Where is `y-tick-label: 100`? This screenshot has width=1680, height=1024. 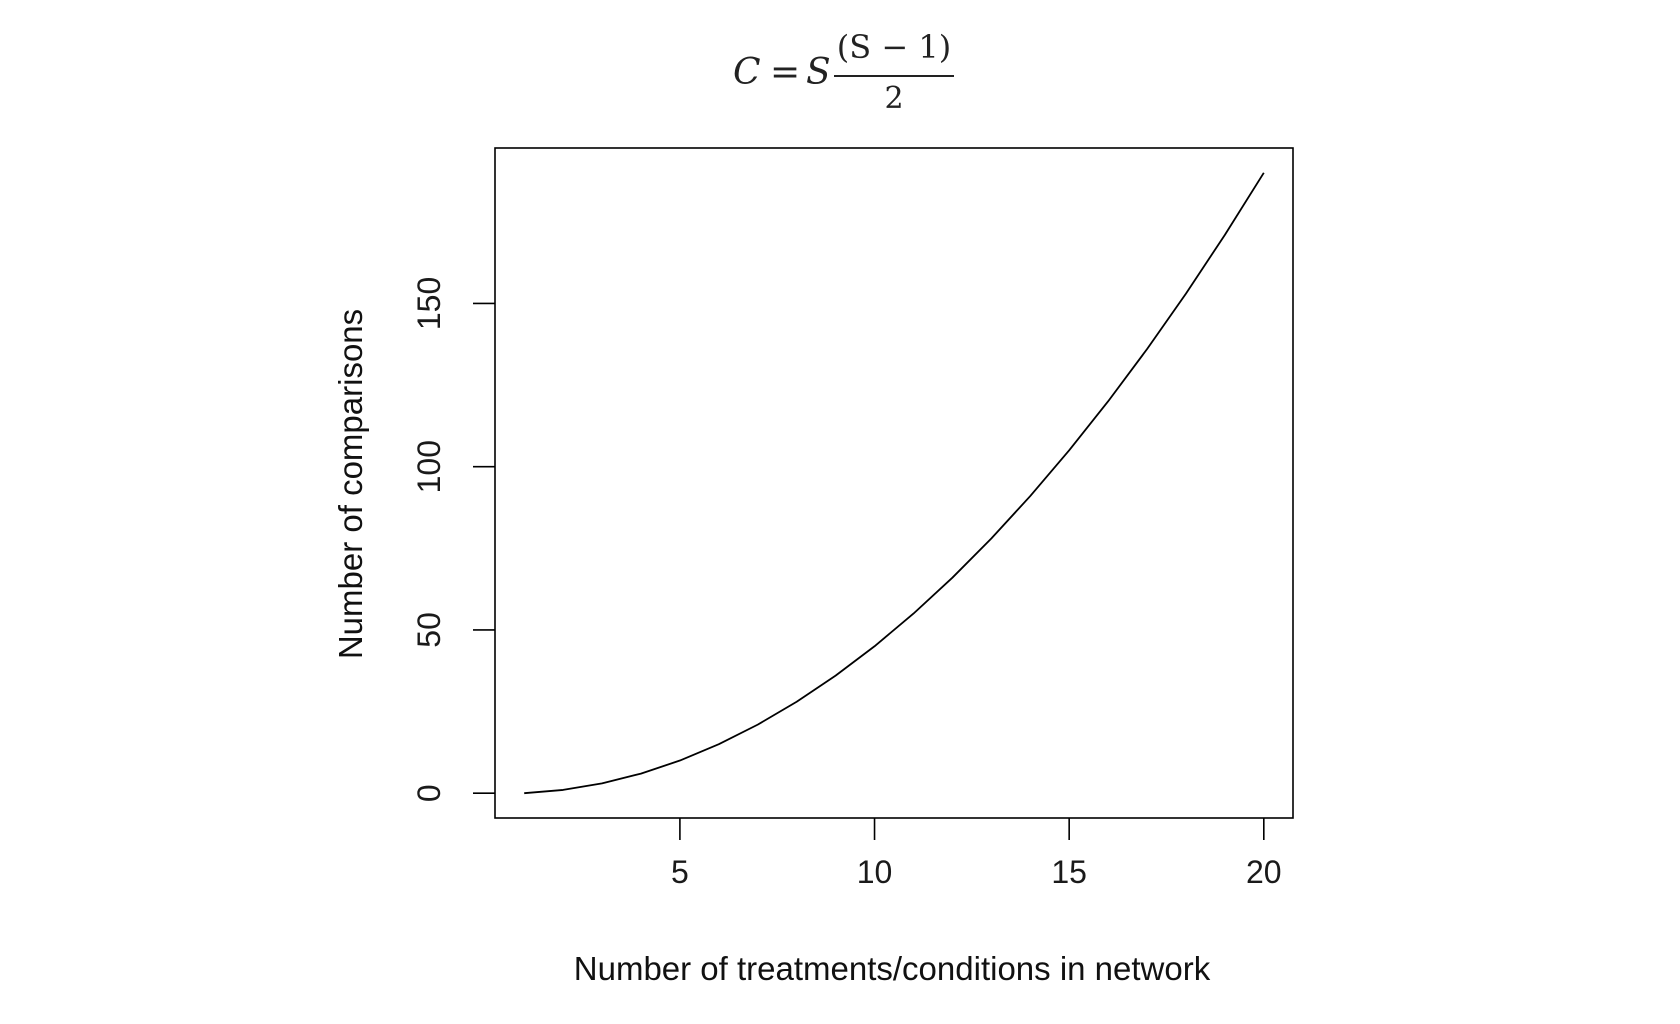 y-tick-label: 100 is located at coordinates (429, 466).